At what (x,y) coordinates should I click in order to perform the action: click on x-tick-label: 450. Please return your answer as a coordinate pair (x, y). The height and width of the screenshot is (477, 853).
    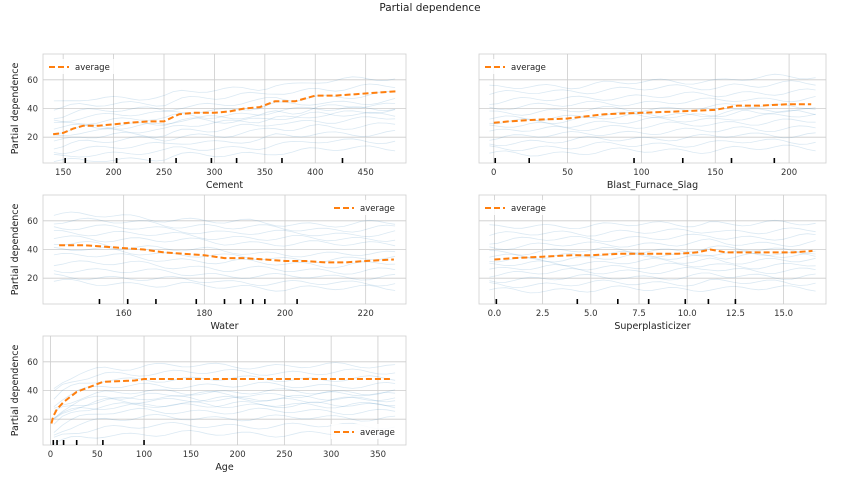
    Looking at the image, I should click on (366, 173).